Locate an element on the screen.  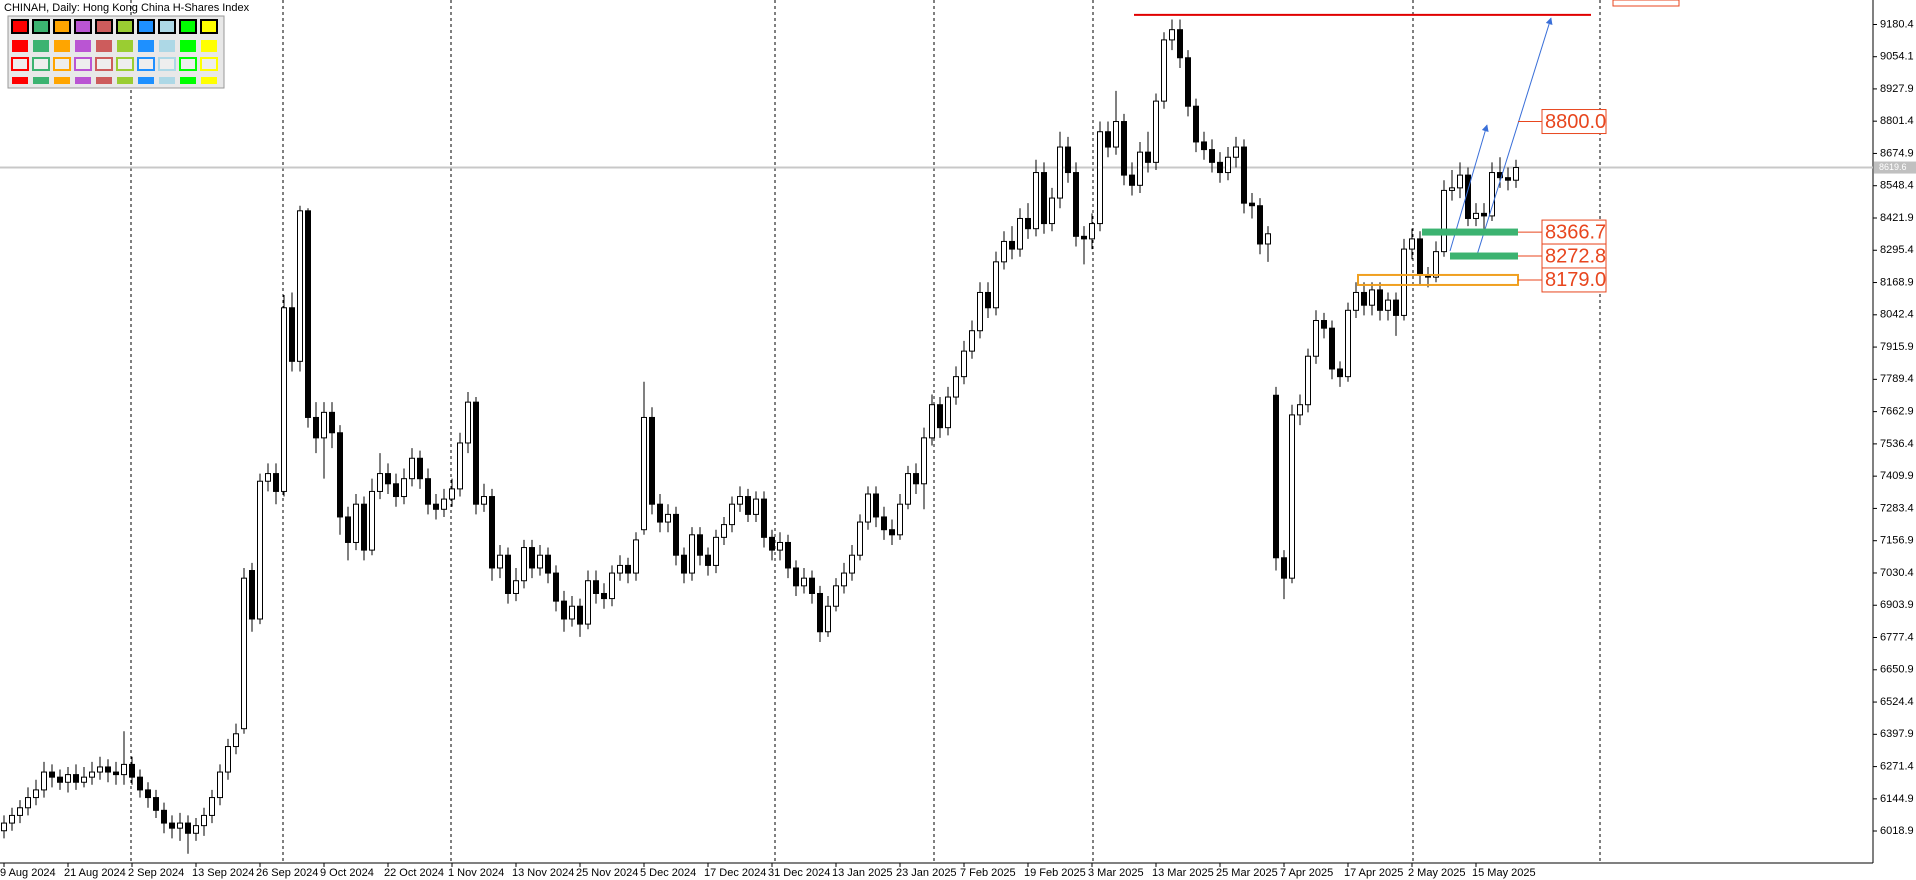
current-price-label: 8619.6 is located at coordinates (1893, 167).